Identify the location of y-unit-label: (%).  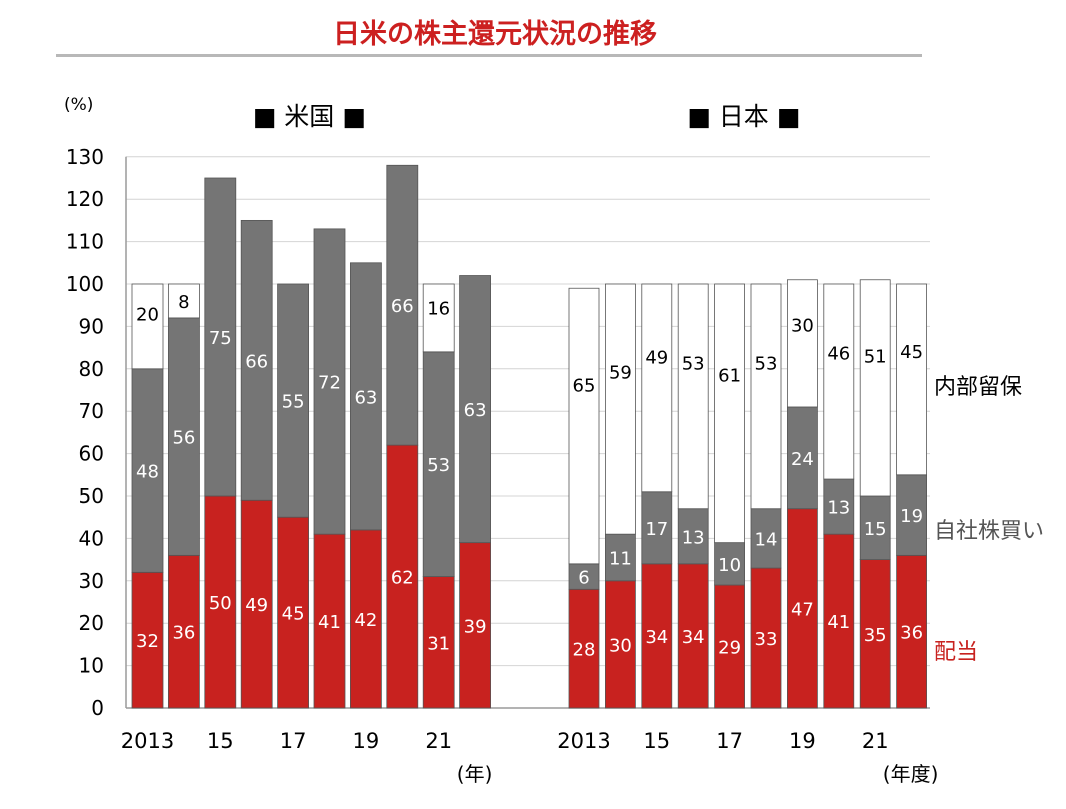
(78, 105).